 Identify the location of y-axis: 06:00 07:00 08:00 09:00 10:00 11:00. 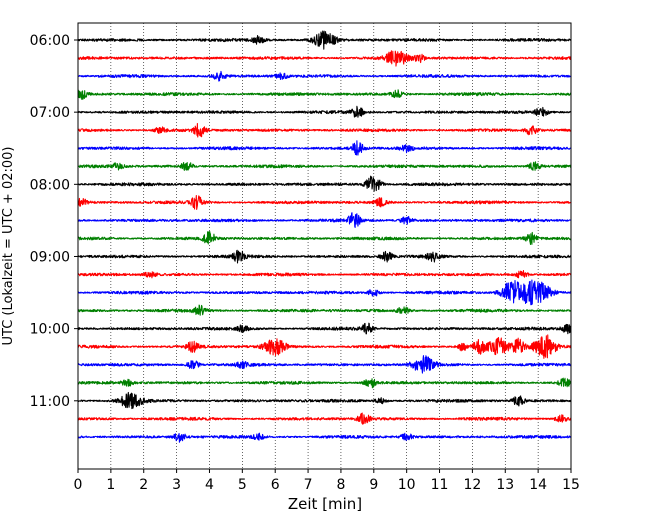
(54, 221).